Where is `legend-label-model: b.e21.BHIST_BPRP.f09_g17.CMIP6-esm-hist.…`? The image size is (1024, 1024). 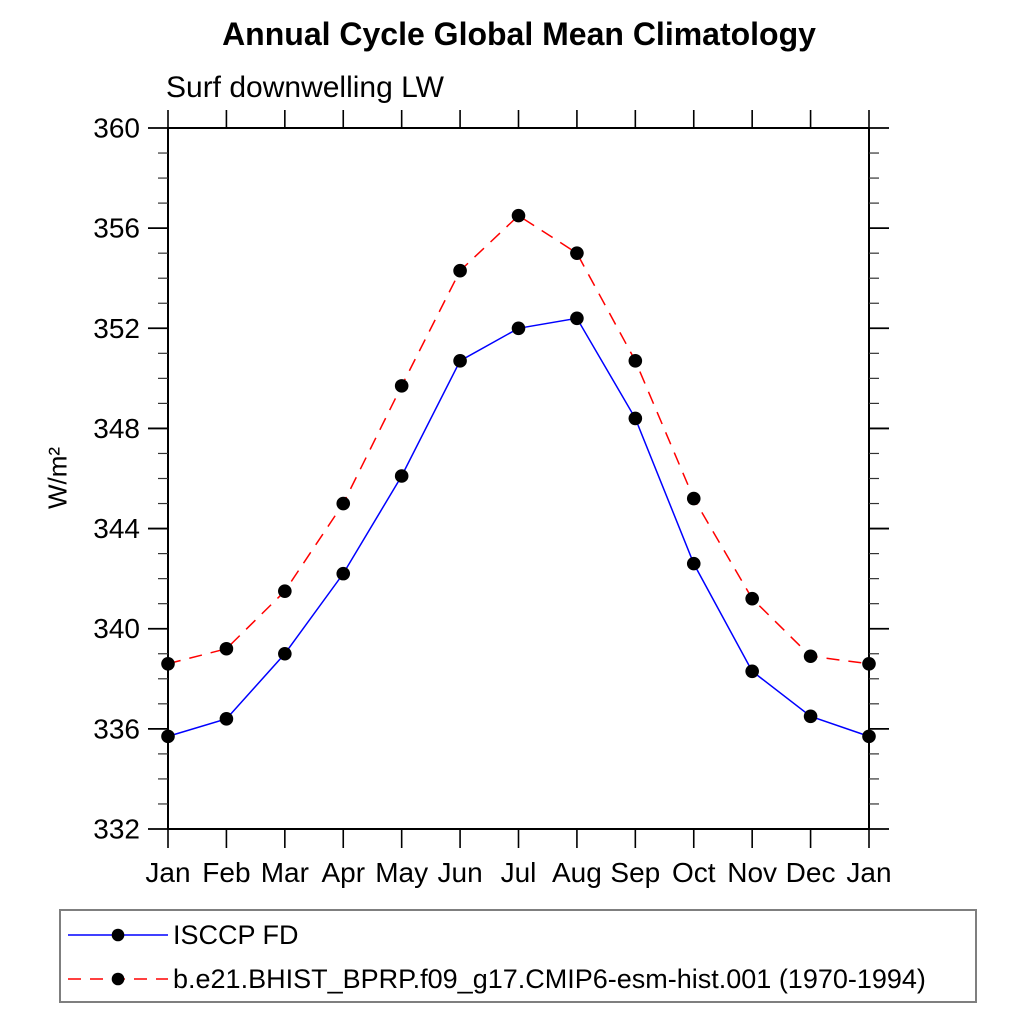
legend-label-model: b.e21.BHIST_BPRP.f09_g17.CMIP6-esm-hist.… is located at coordinates (549, 979).